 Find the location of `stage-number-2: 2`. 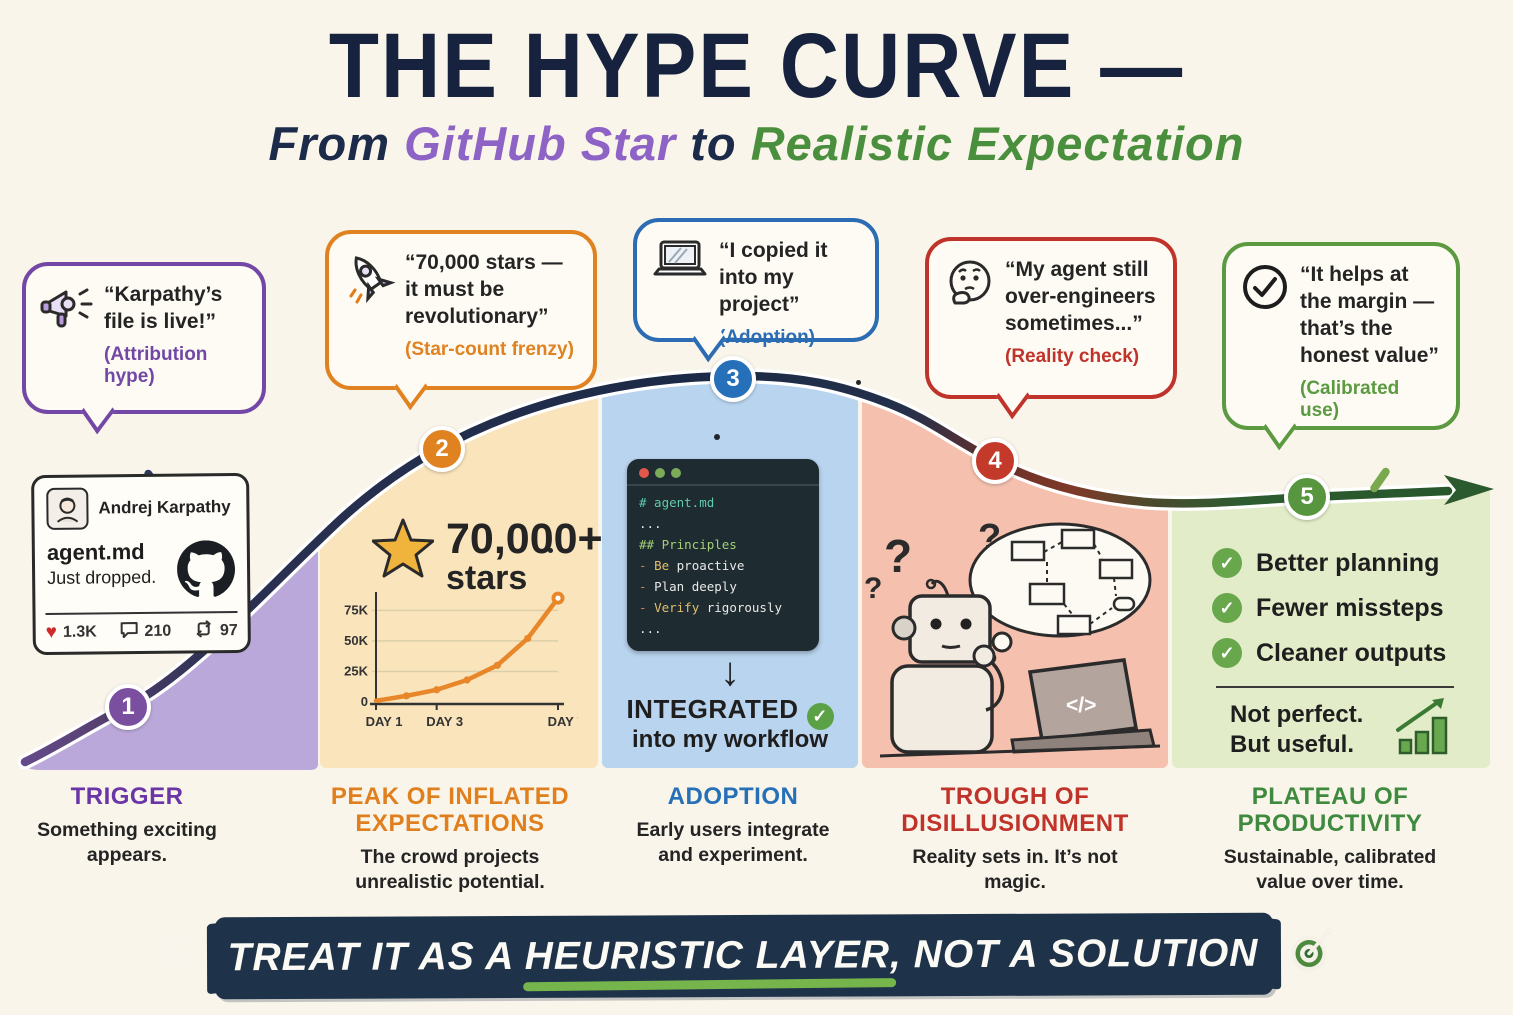

stage-number-2: 2 is located at coordinates (442, 449).